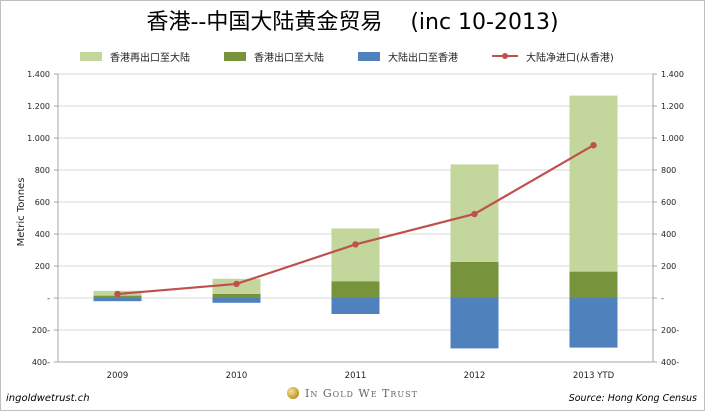 This screenshot has width=705, height=411. Describe the element at coordinates (38, 74) in the screenshot. I see `y-tick-label-left-9: 1.400` at that location.